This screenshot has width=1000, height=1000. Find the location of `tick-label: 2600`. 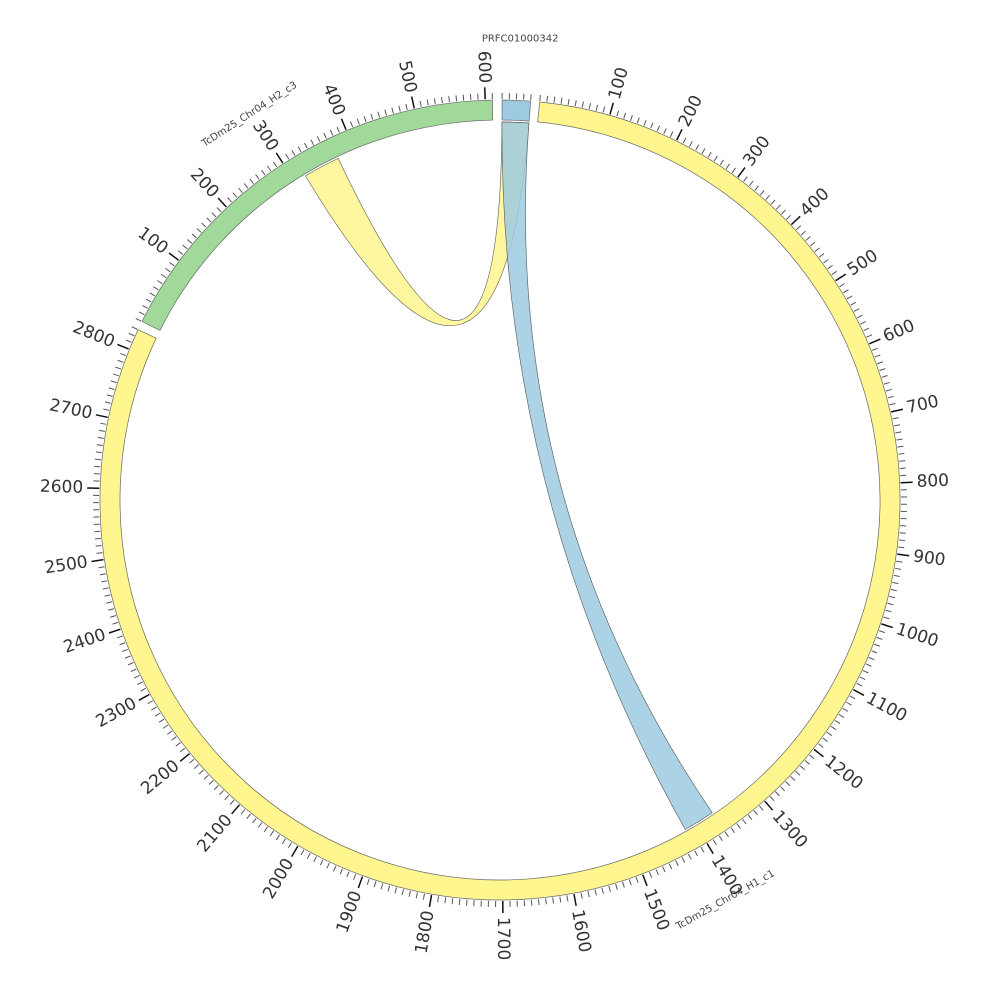

tick-label: 2600 is located at coordinates (62, 487).